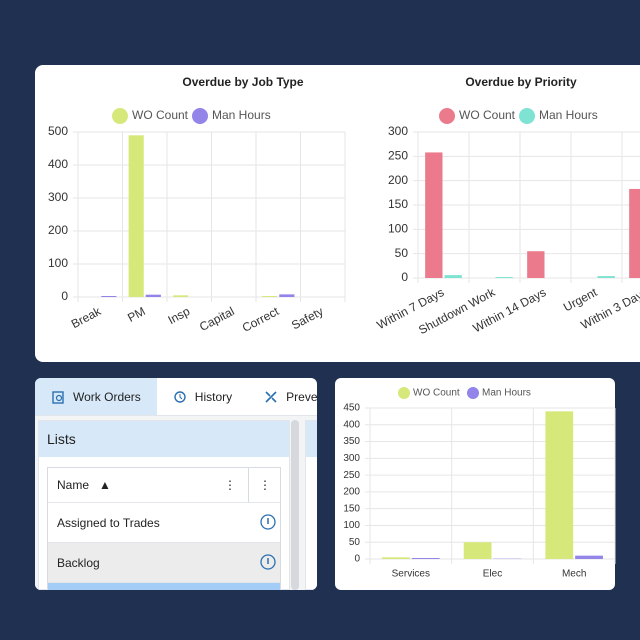 The image size is (640, 640). What do you see at coordinates (295, 505) in the screenshot?
I see `scrollbar` at bounding box center [295, 505].